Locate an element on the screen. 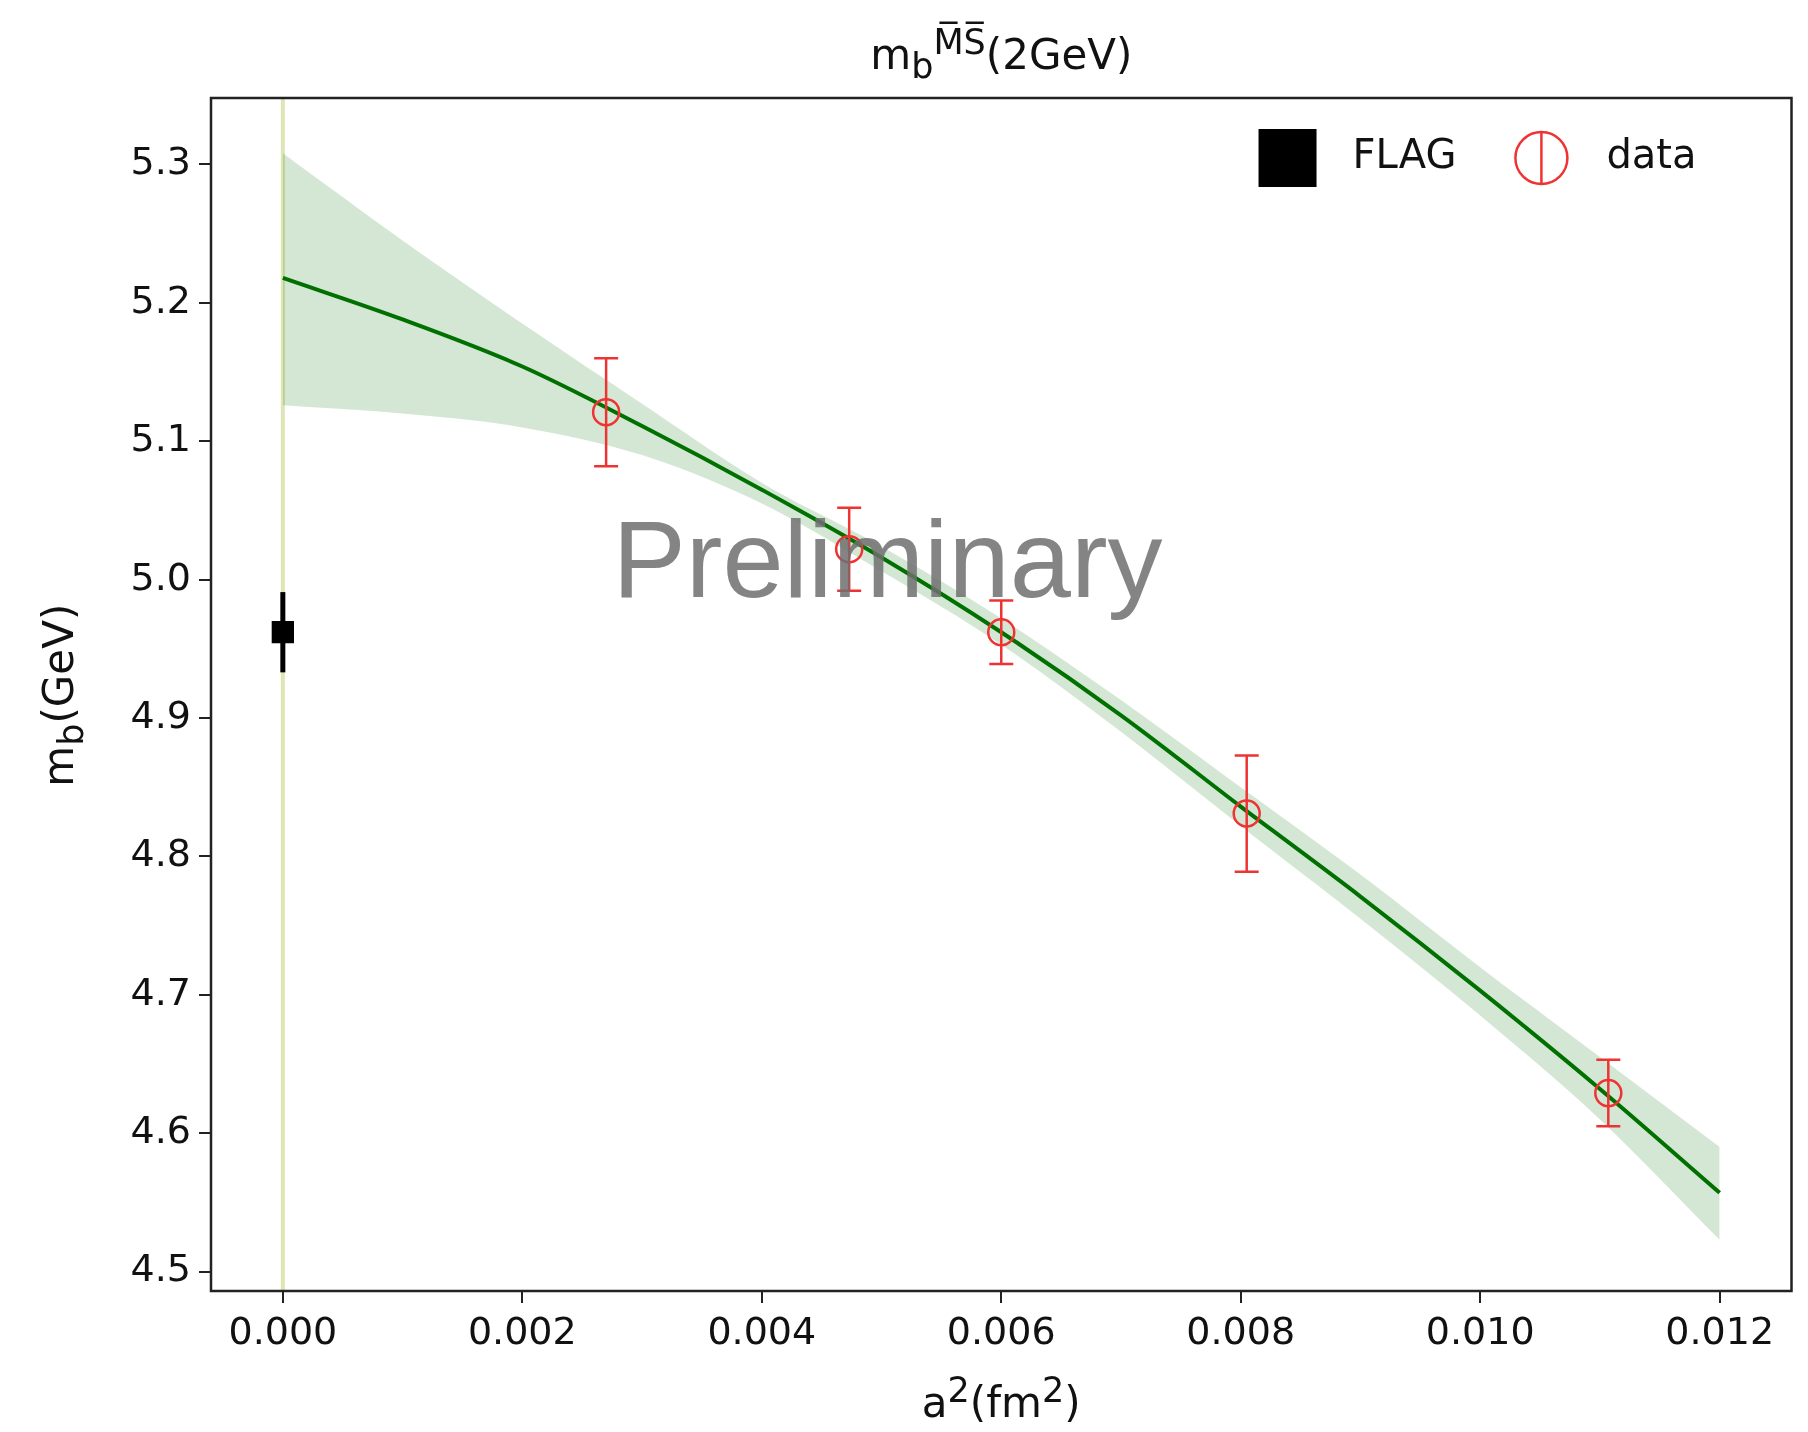  x-tick-label: 0.008 is located at coordinates (1241, 1330).